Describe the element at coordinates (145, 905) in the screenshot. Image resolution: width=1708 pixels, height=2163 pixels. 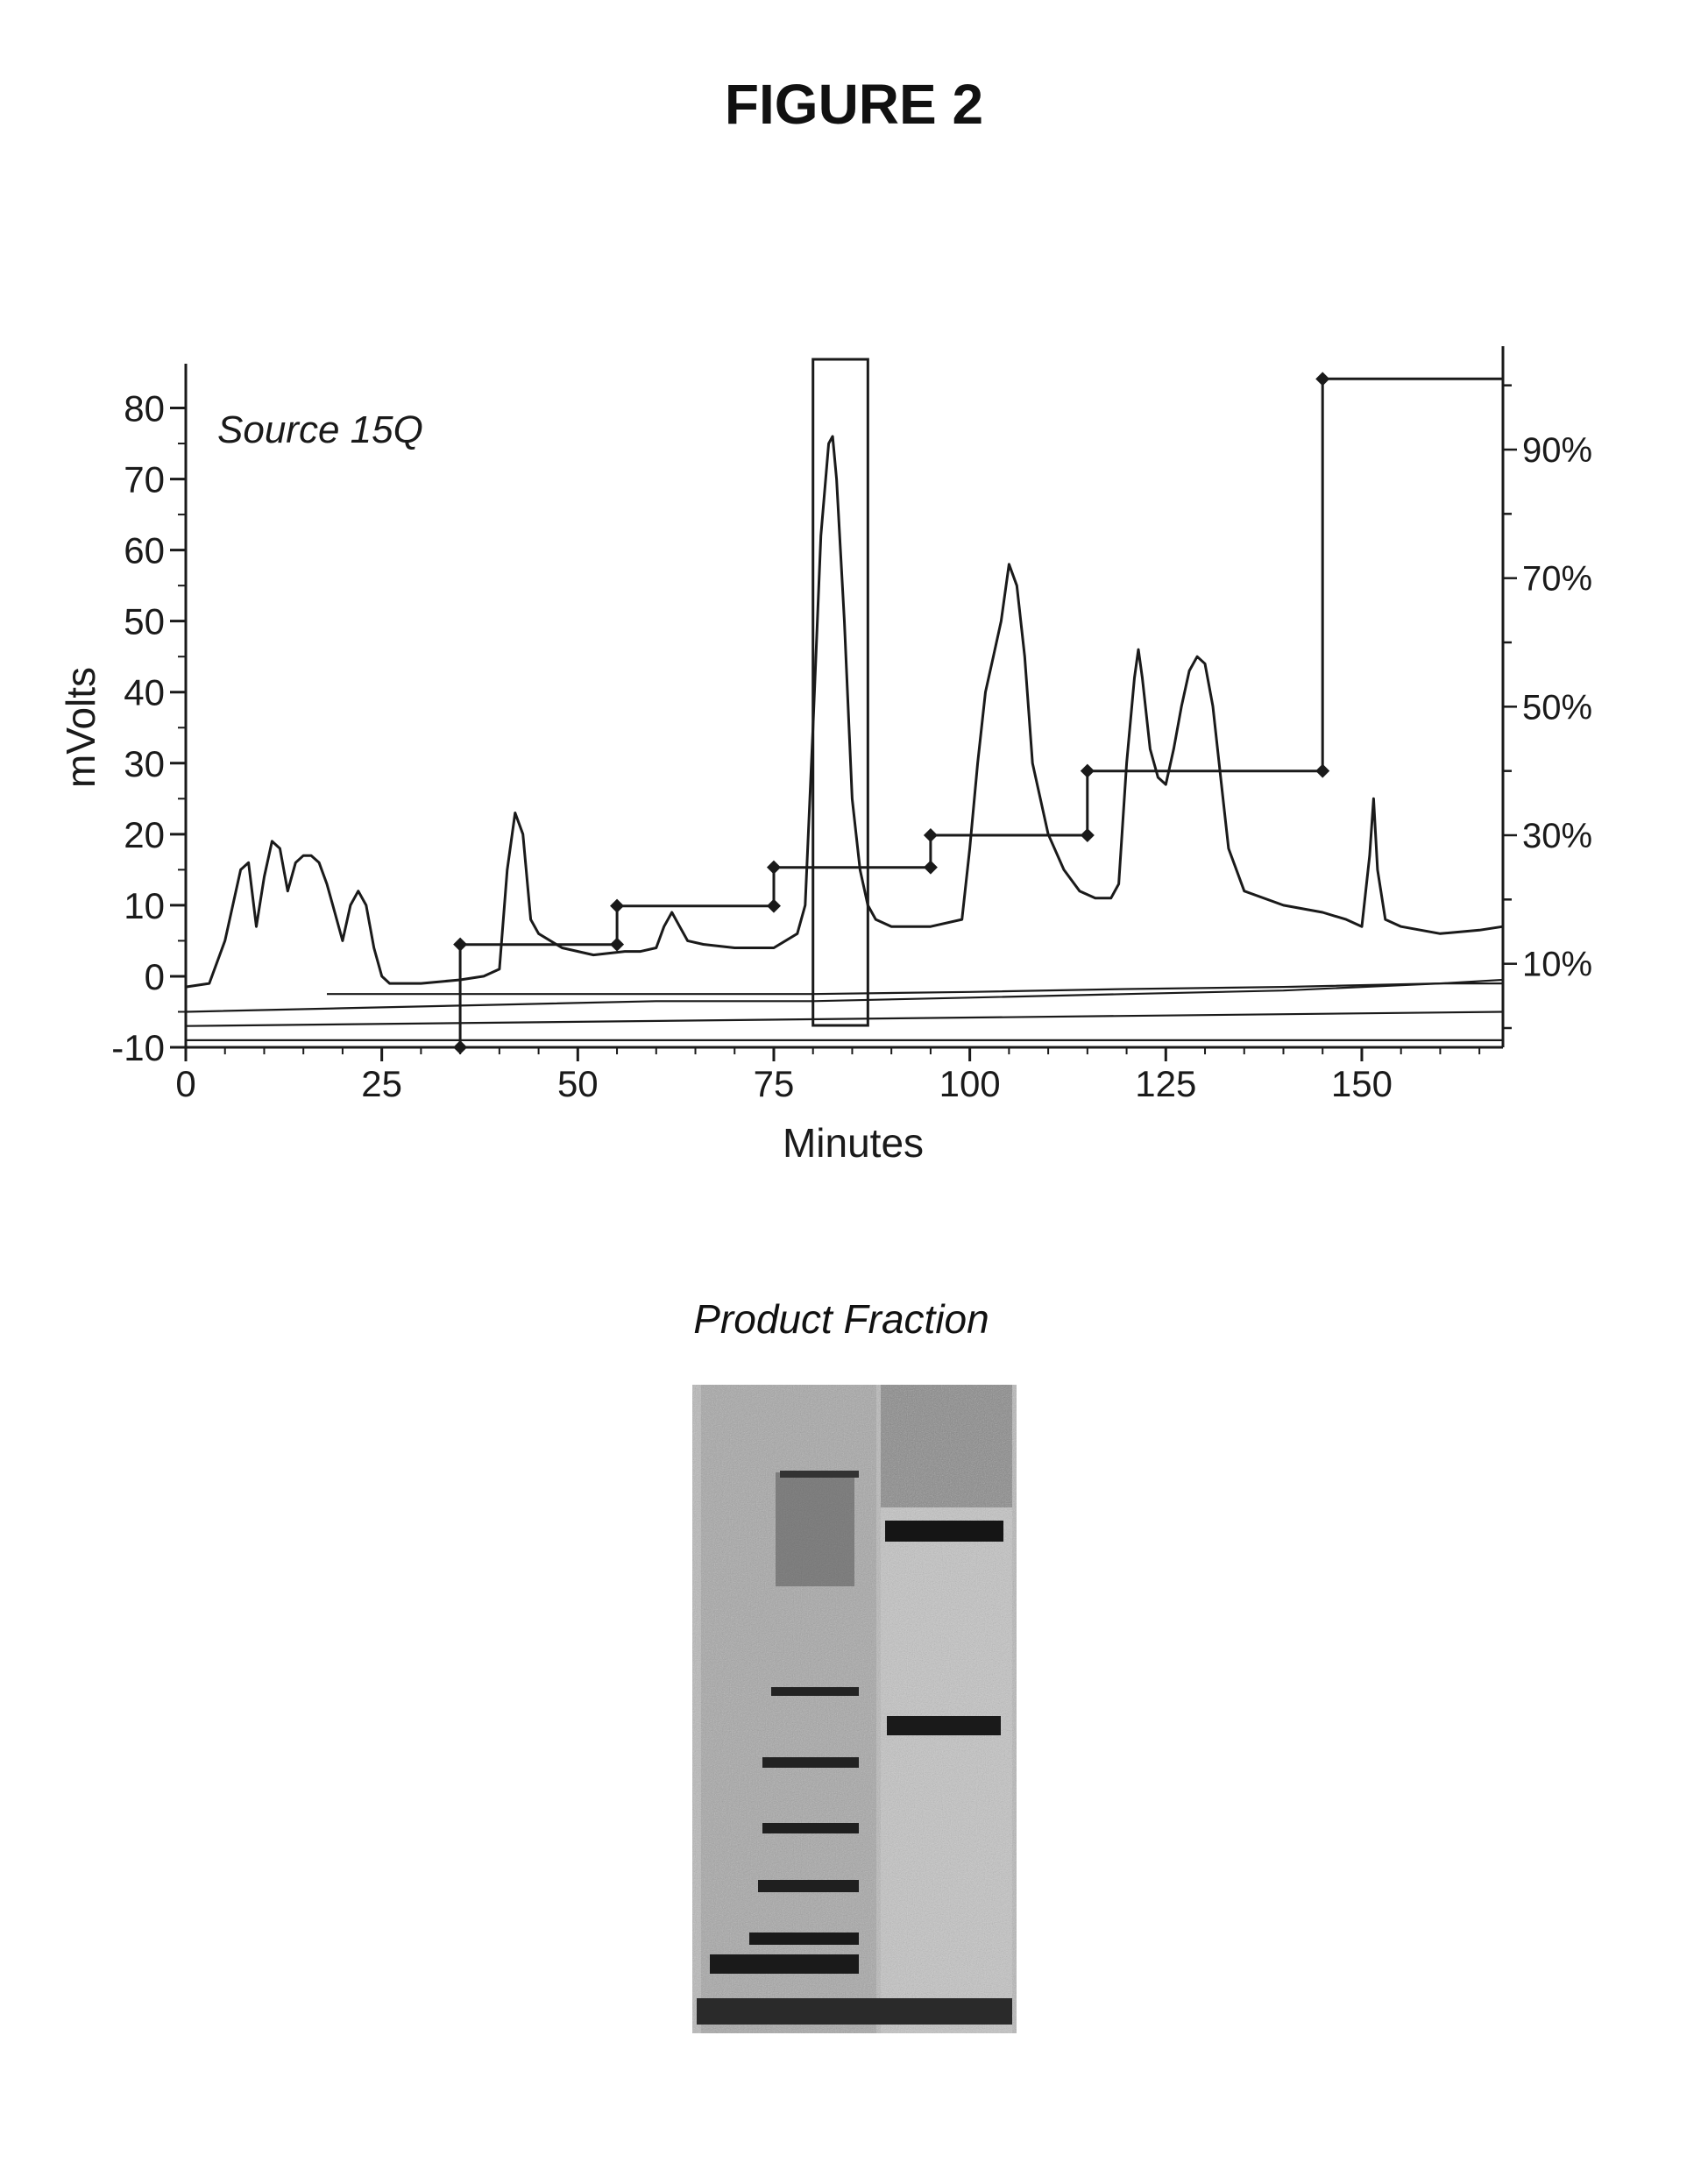
I see `y-tick-label: 10` at that location.